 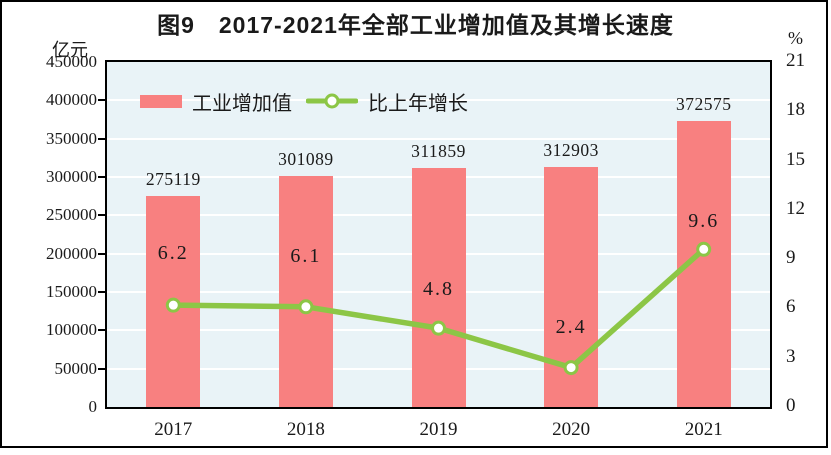 I want to click on left-axis-label: 0, so click(x=93, y=406).